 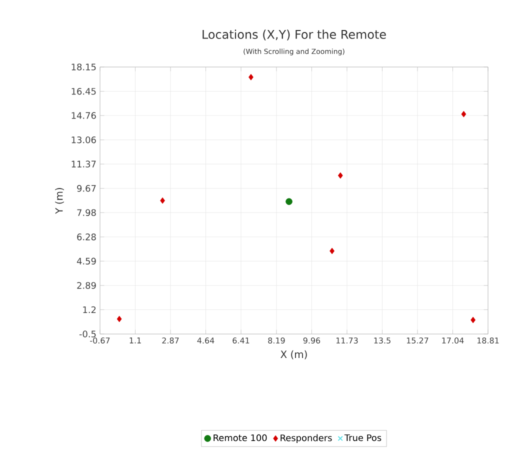 I want to click on y-tick-label: 1.2, so click(x=89, y=309).